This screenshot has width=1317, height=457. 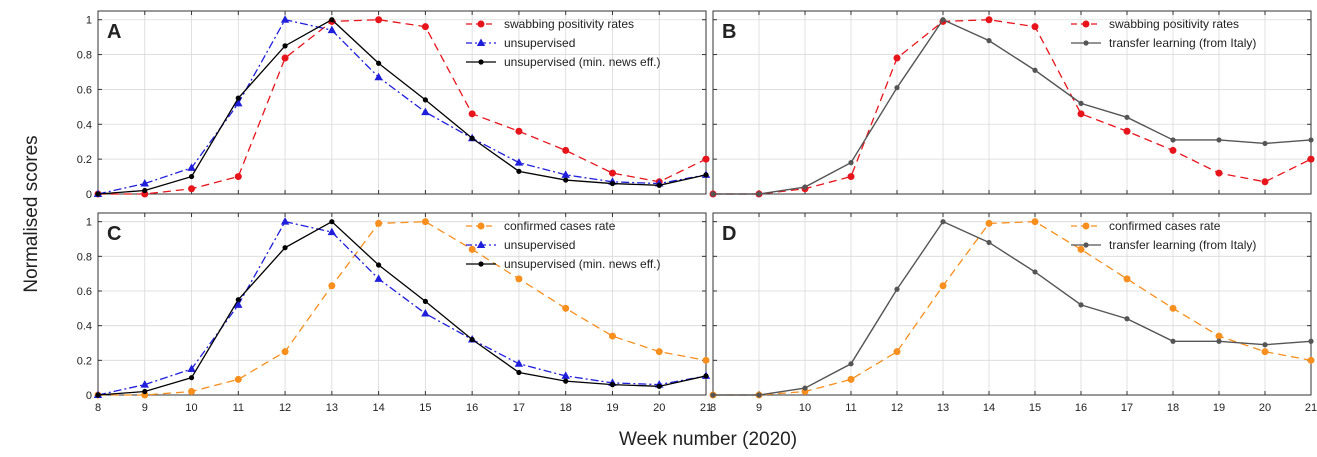 I want to click on y-tick-label: 0.2, so click(x=84, y=160).